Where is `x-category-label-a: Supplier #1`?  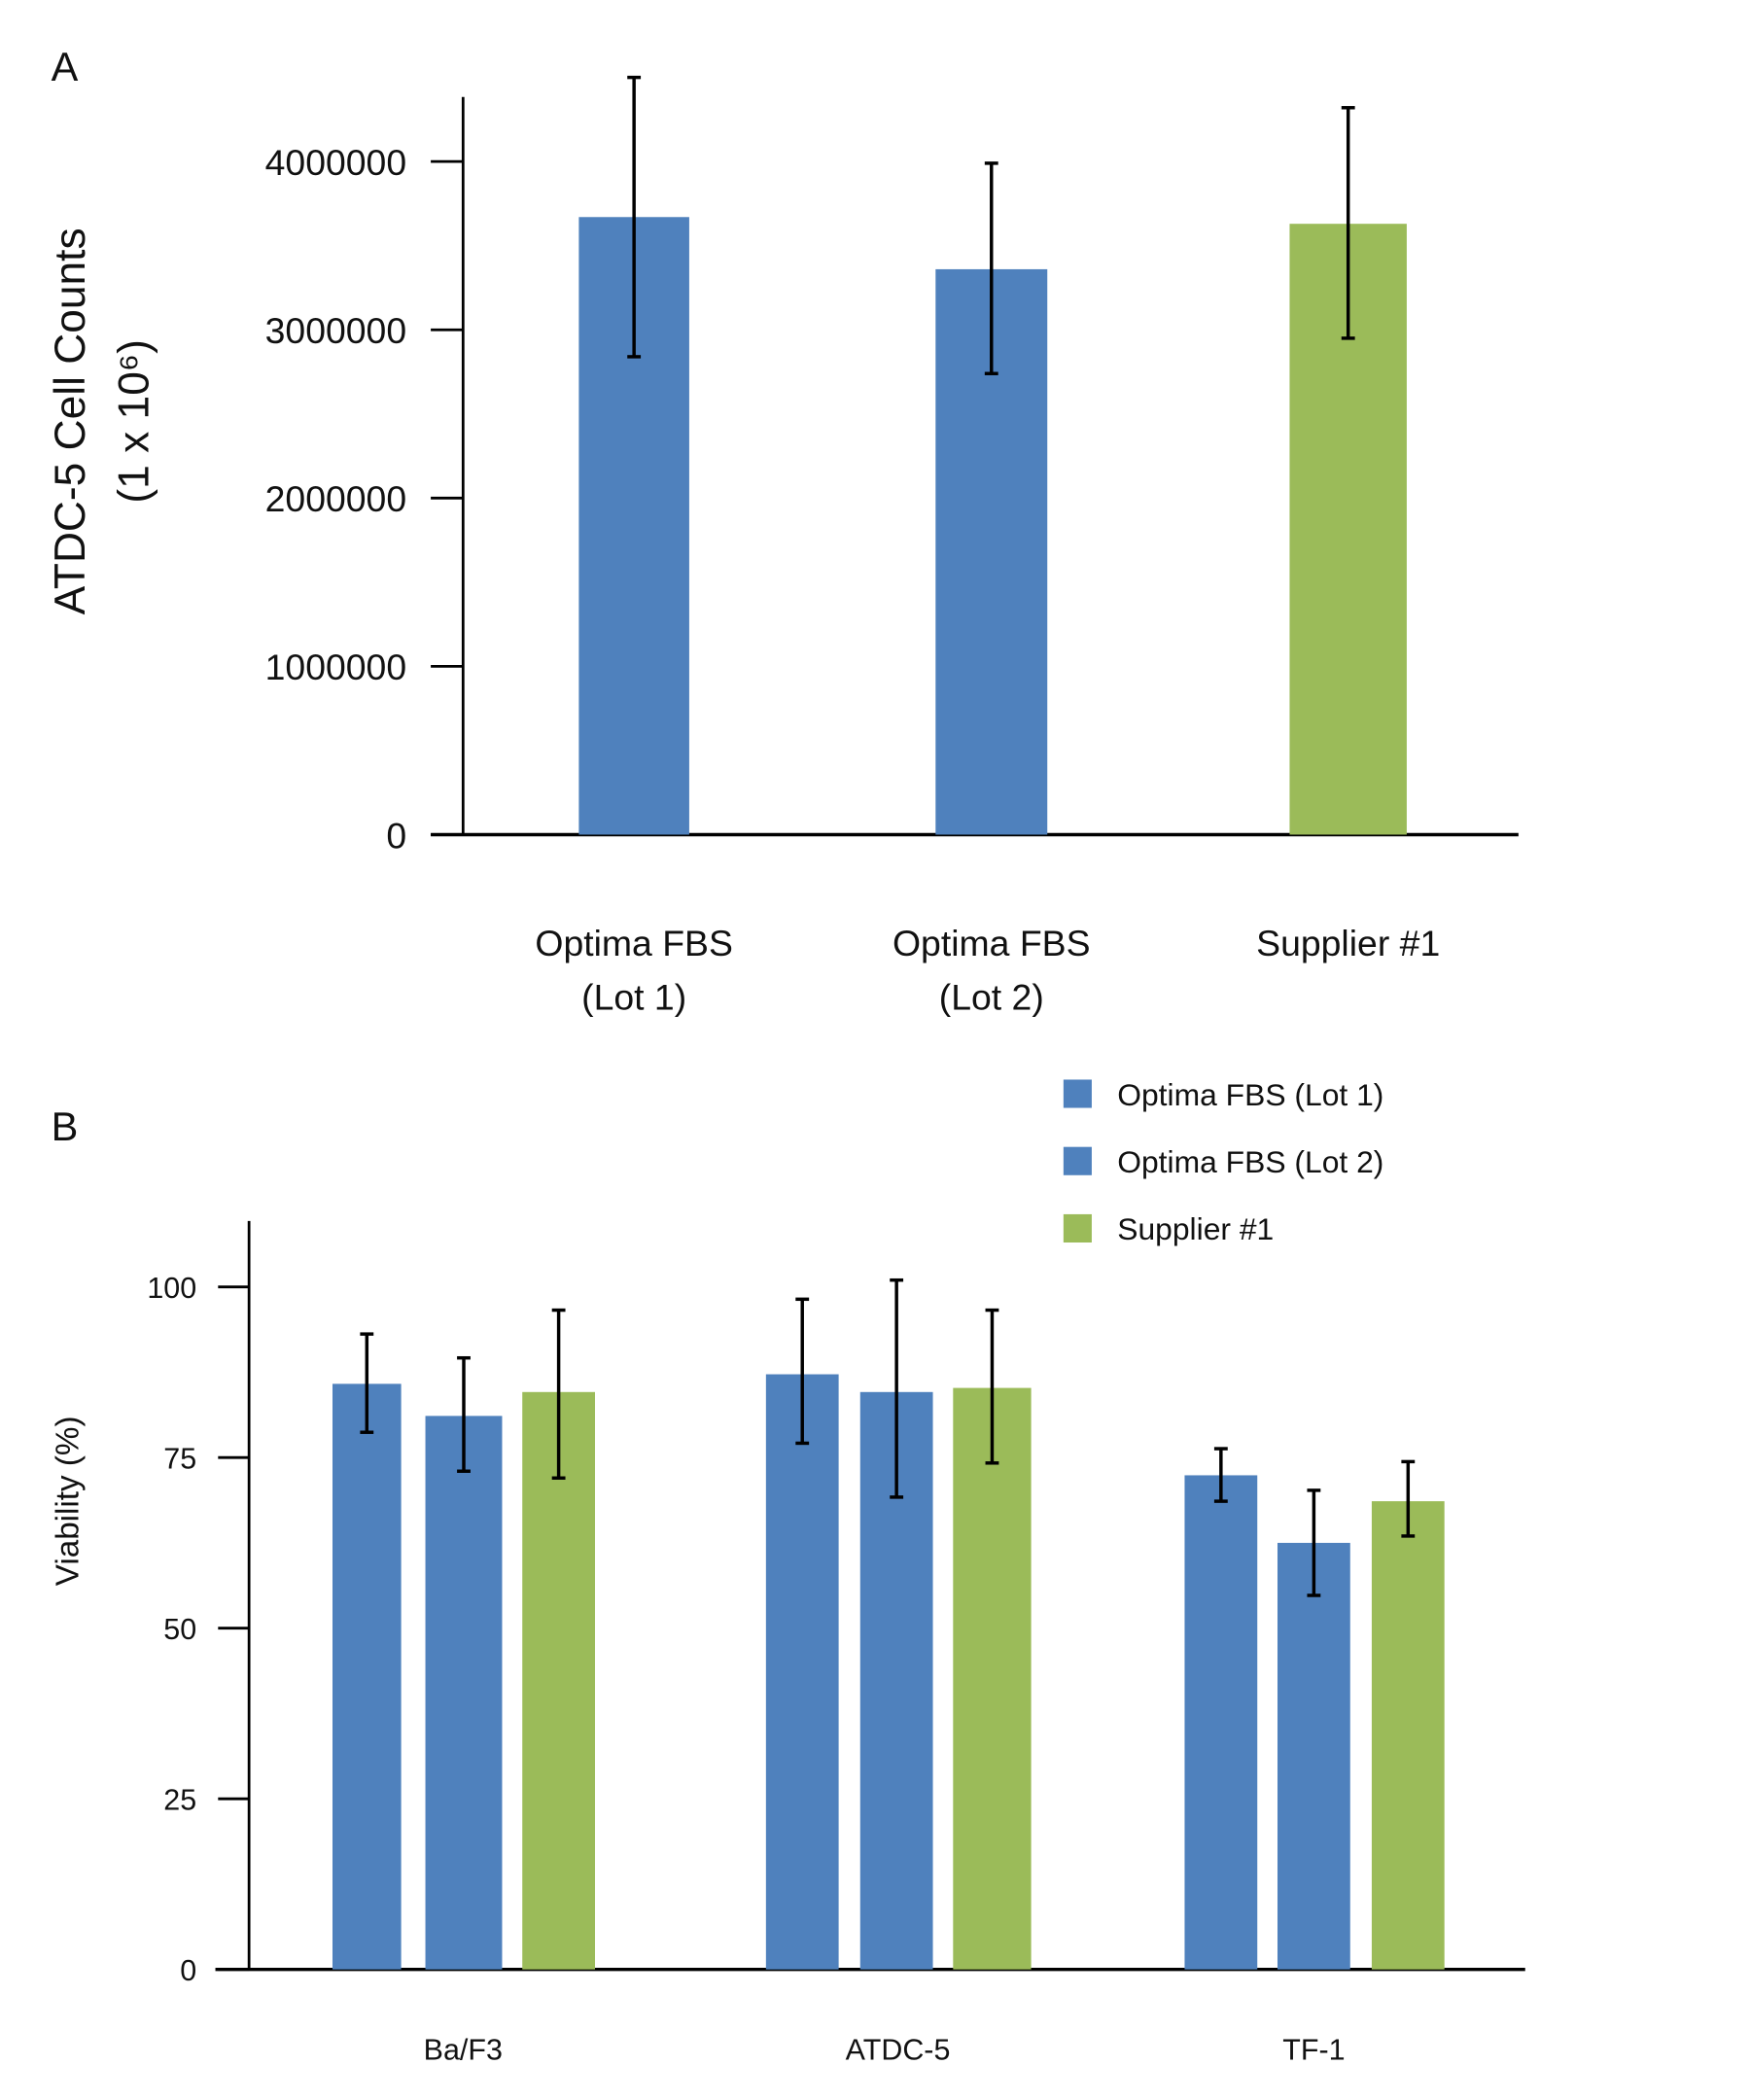 x-category-label-a: Supplier #1 is located at coordinates (1348, 943).